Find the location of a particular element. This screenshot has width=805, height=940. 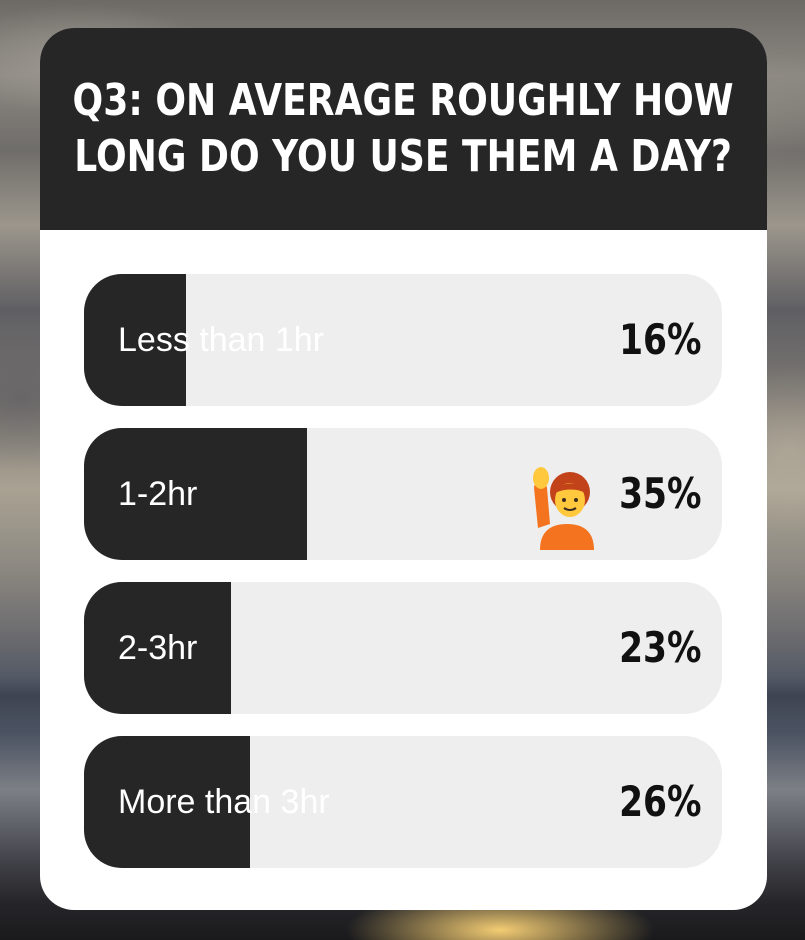

raising-hand-emoji-icon is located at coordinates (563, 508).